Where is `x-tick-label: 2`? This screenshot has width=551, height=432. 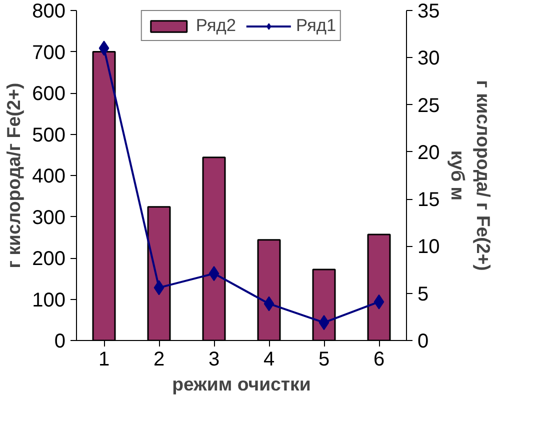
x-tick-label: 2 is located at coordinates (159, 359).